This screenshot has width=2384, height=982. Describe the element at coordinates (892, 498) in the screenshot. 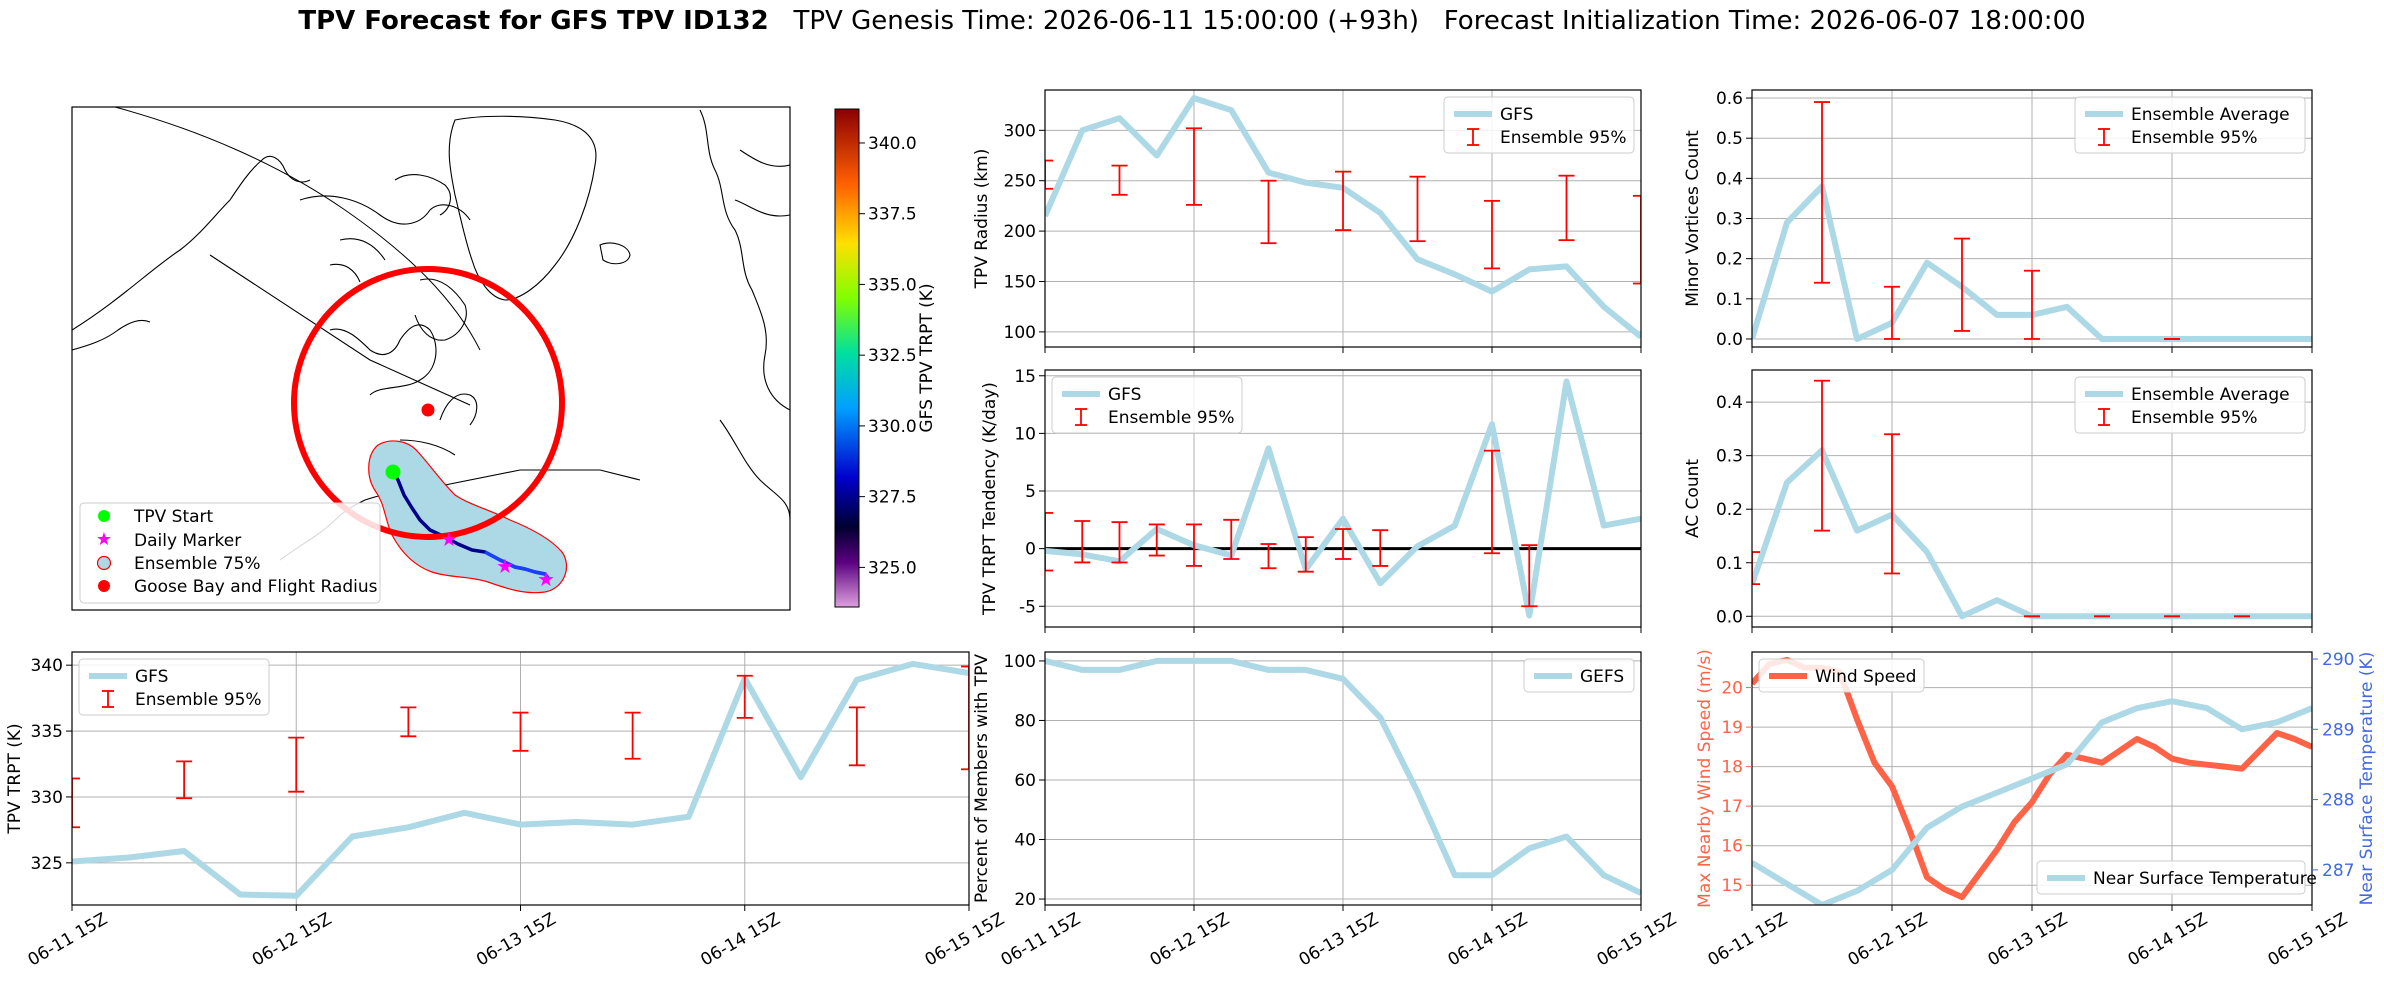

I see `colorbar-tick-label: 327.5` at that location.